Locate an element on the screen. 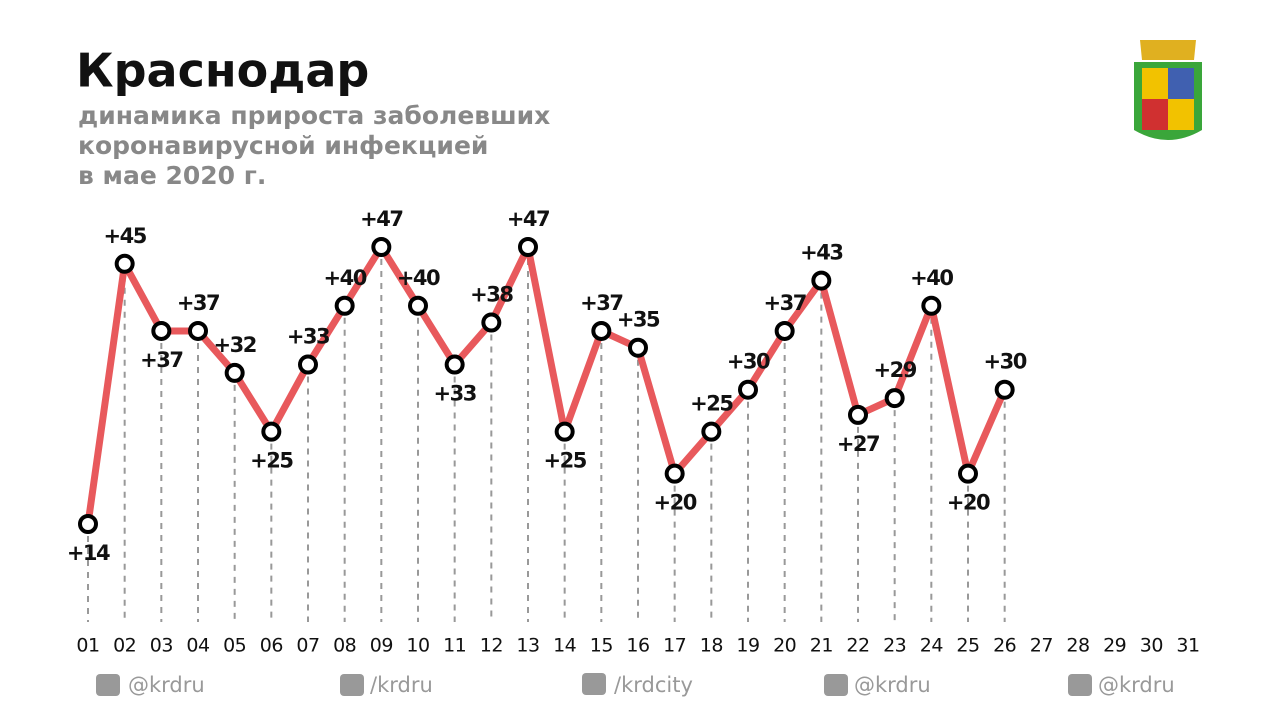 The width and height of the screenshot is (1280, 720). data-label: +43 is located at coordinates (821, 253).